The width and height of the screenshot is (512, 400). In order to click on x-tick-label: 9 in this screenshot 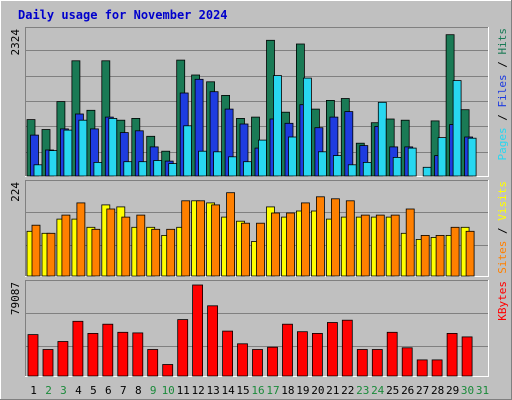, I will do `click(153, 390)`.